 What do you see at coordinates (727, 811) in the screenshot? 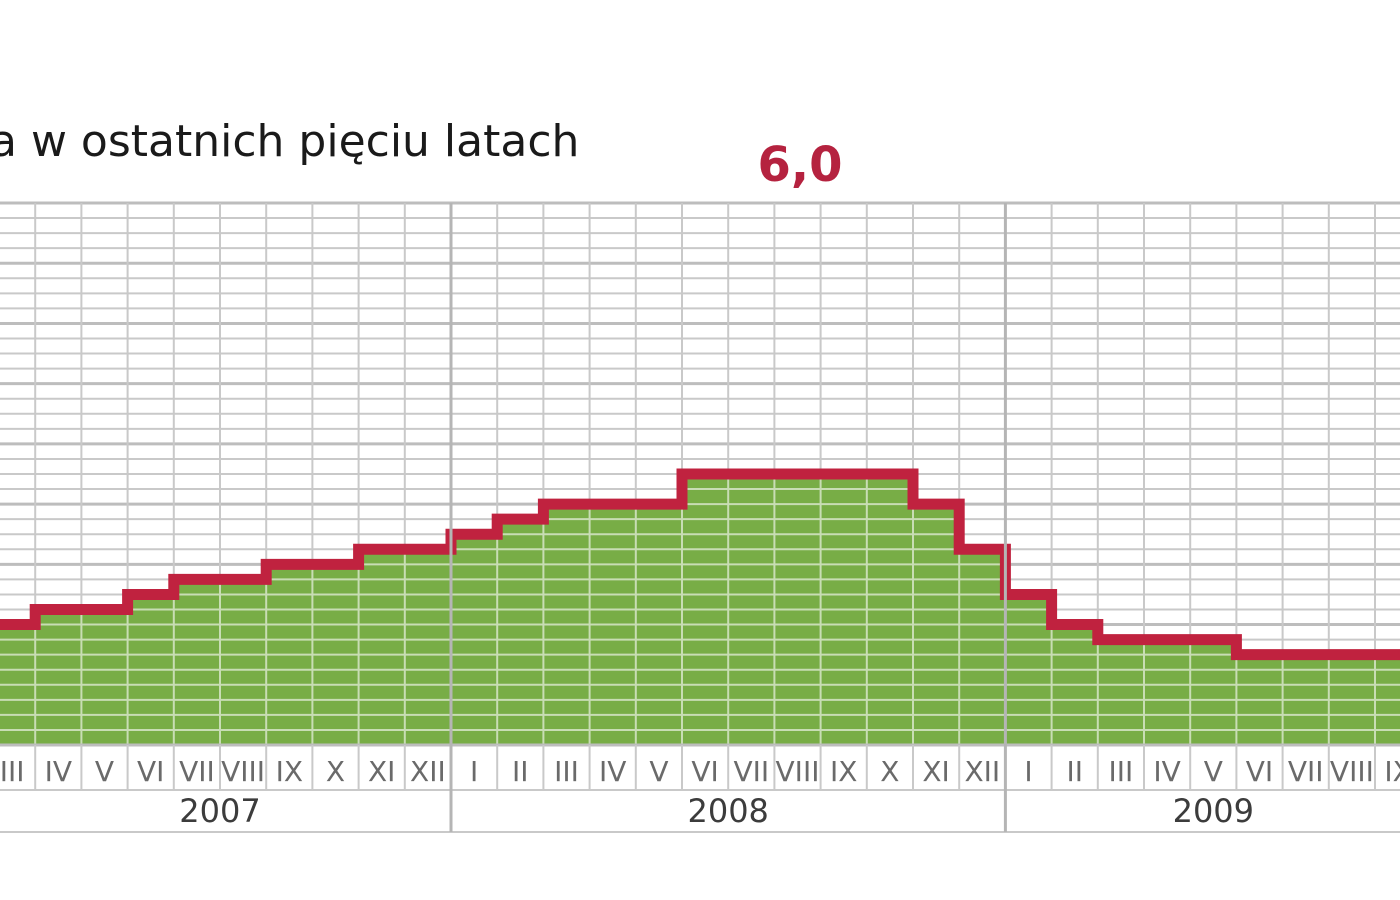
I see `year-label: 2008` at bounding box center [727, 811].